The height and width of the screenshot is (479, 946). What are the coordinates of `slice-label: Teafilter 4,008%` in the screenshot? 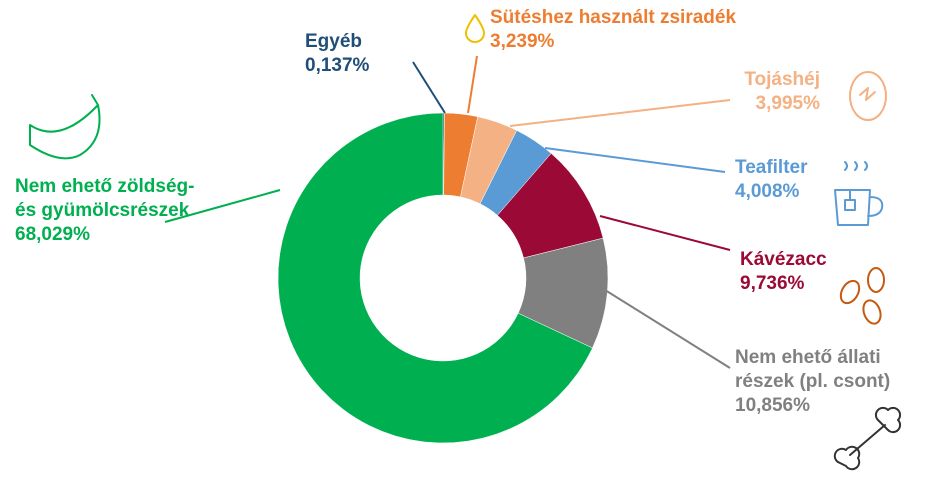 It's located at (790, 180).